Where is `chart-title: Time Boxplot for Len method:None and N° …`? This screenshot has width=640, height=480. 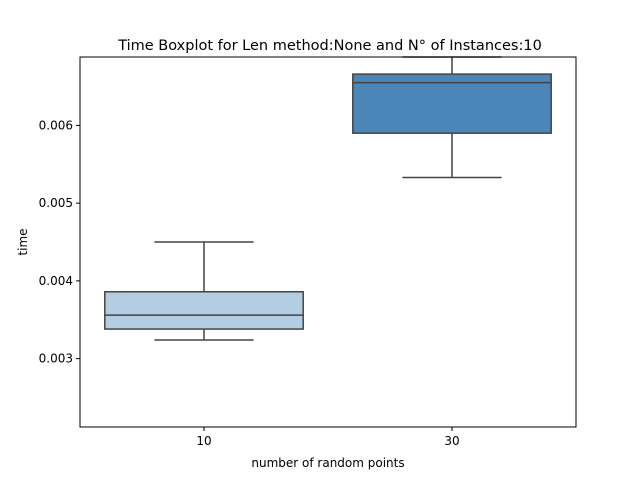
chart-title: Time Boxplot for Len method:None and N° … is located at coordinates (329, 46).